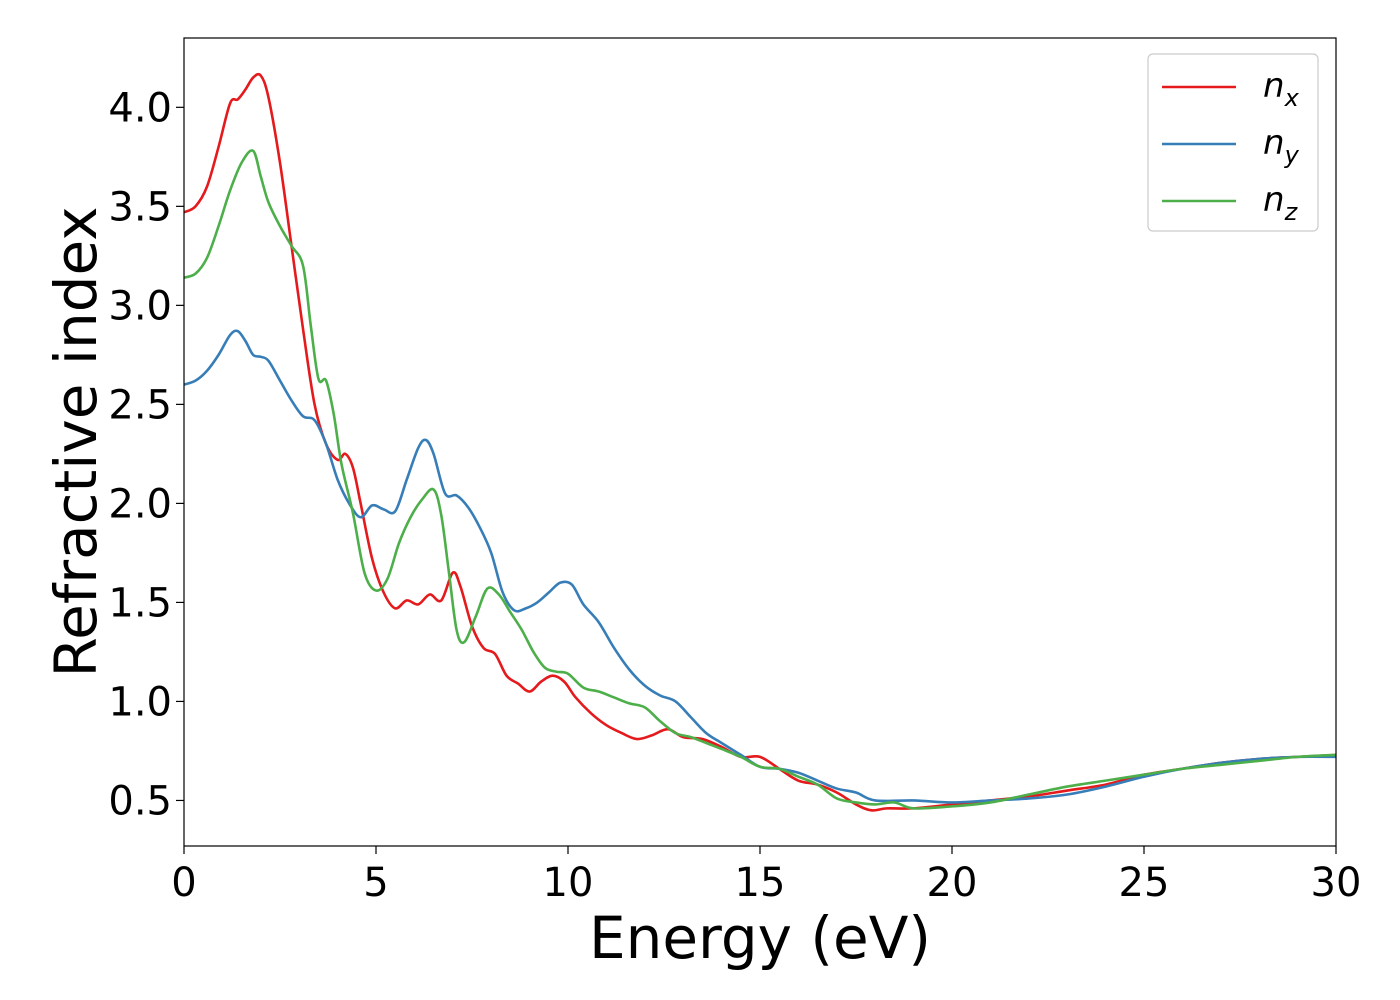 The height and width of the screenshot is (1000, 1400). What do you see at coordinates (1281, 146) in the screenshot?
I see `legend-label-ny: ny` at bounding box center [1281, 146].